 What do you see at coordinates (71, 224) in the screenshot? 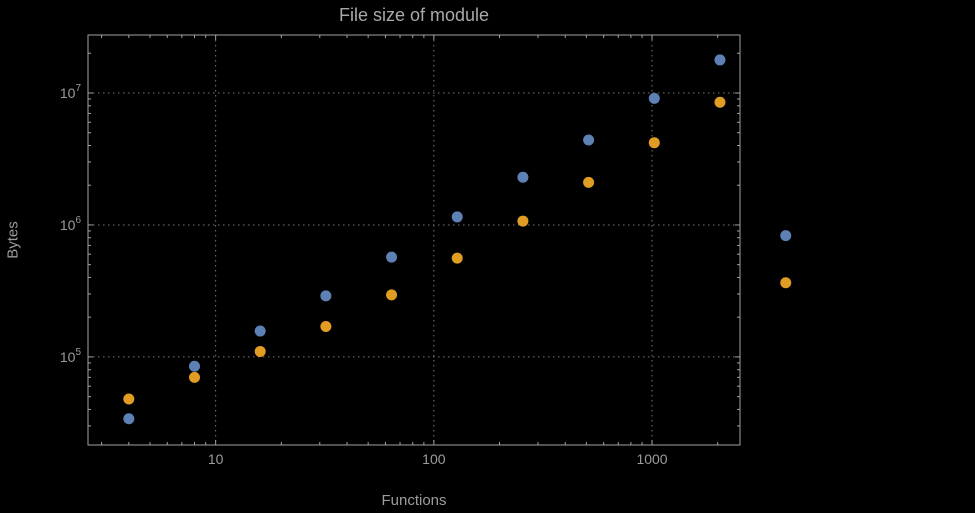
I see `y-tick-label: 10⁶` at bounding box center [71, 224].